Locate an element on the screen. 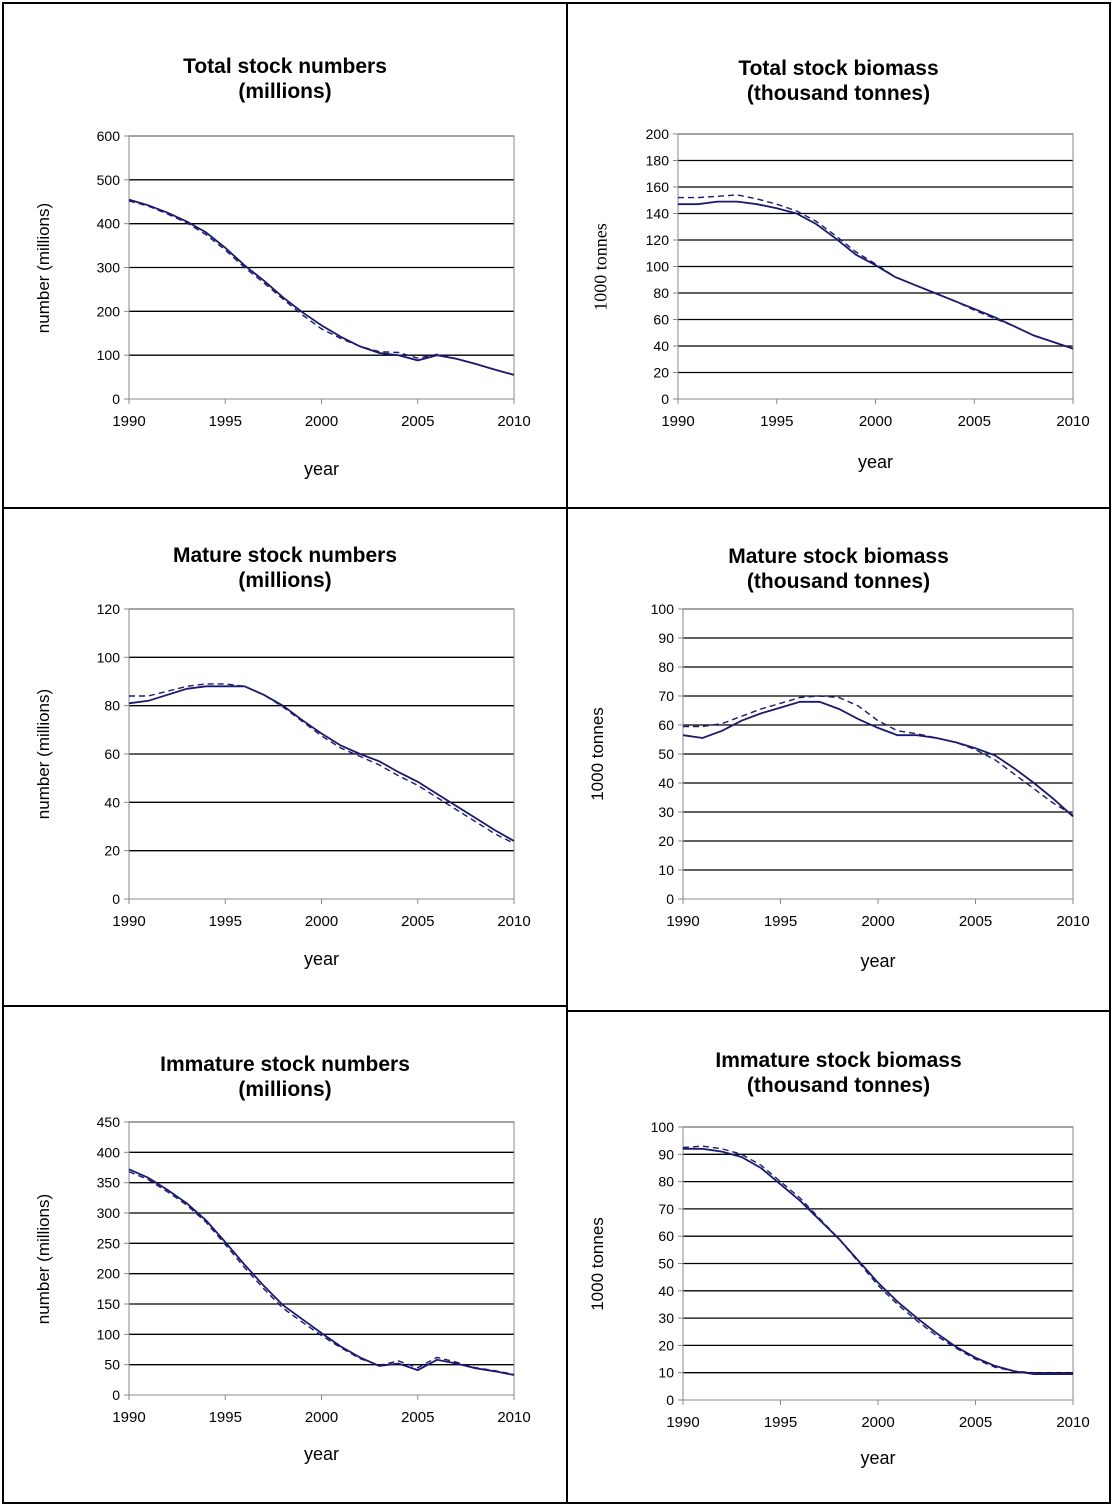 This screenshot has height=1506, width=1113. chart-plot: 0 100 200 300 400 500 600 1990 1995 2000 2005 2010 is located at coordinates (314, 279).